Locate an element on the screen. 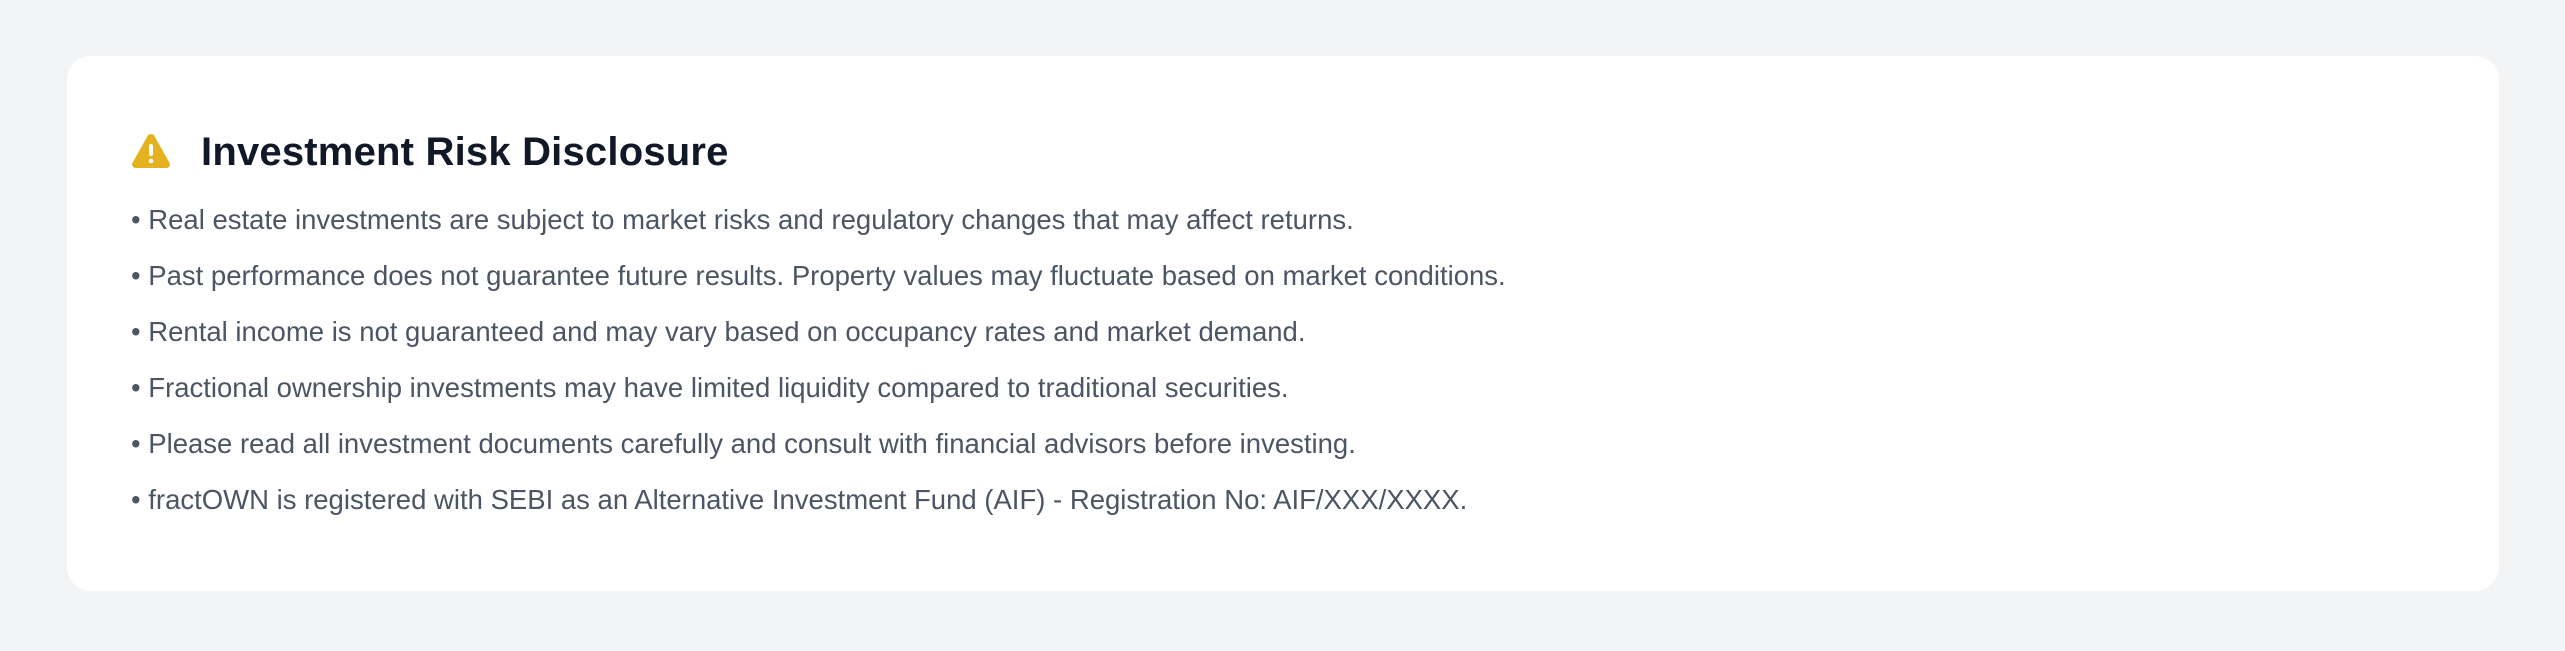 The image size is (2565, 651). disclosure-title: Investment Risk Disclosure is located at coordinates (465, 151).